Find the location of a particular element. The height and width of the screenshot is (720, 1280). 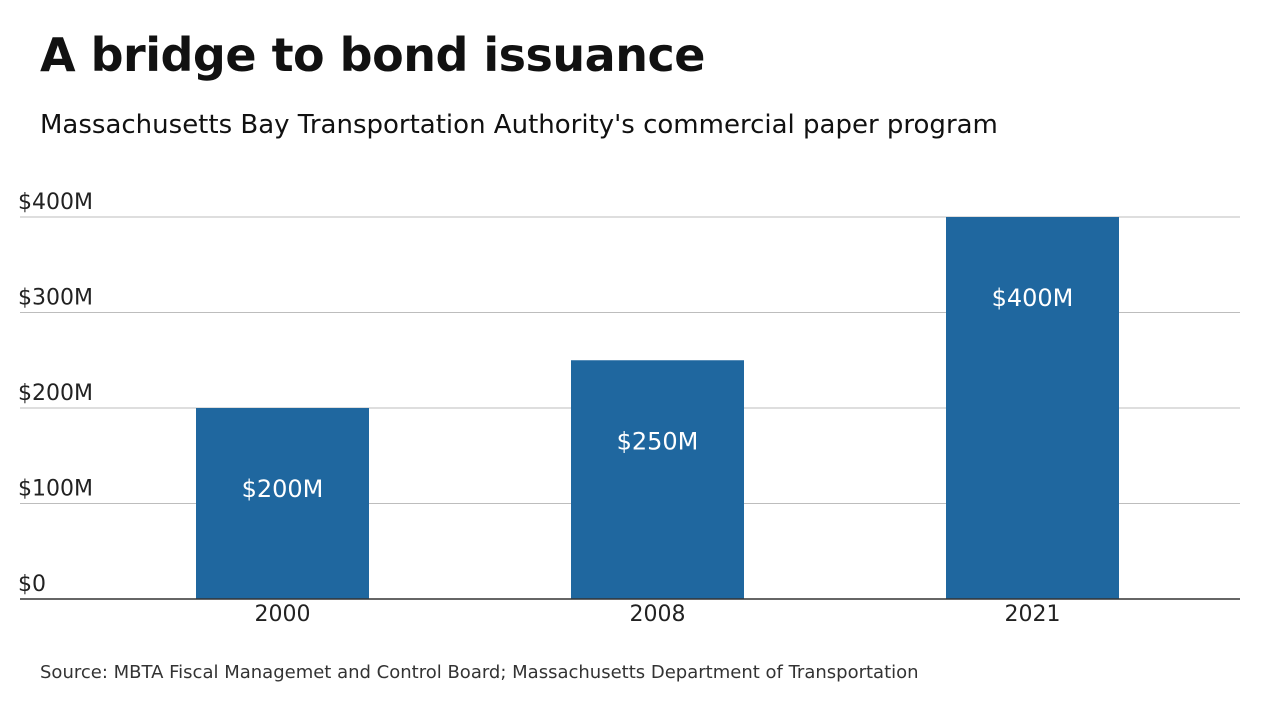

x-tick-label: 2021 is located at coordinates (1033, 614).